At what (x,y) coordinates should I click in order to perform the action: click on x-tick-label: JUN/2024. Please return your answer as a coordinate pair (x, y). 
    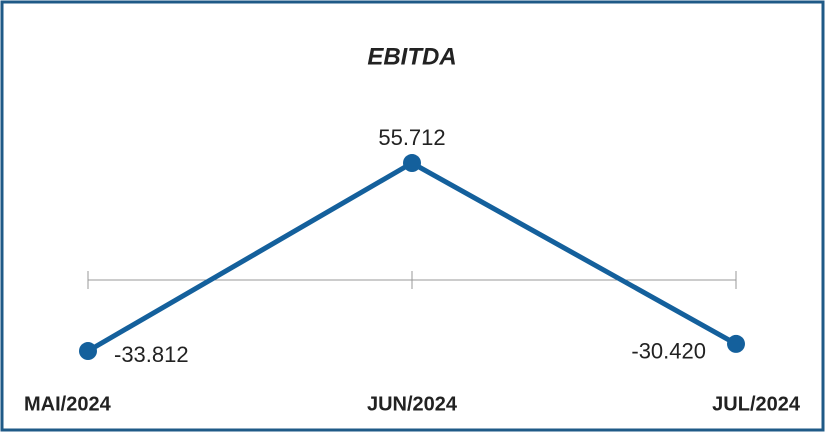
    Looking at the image, I should click on (412, 404).